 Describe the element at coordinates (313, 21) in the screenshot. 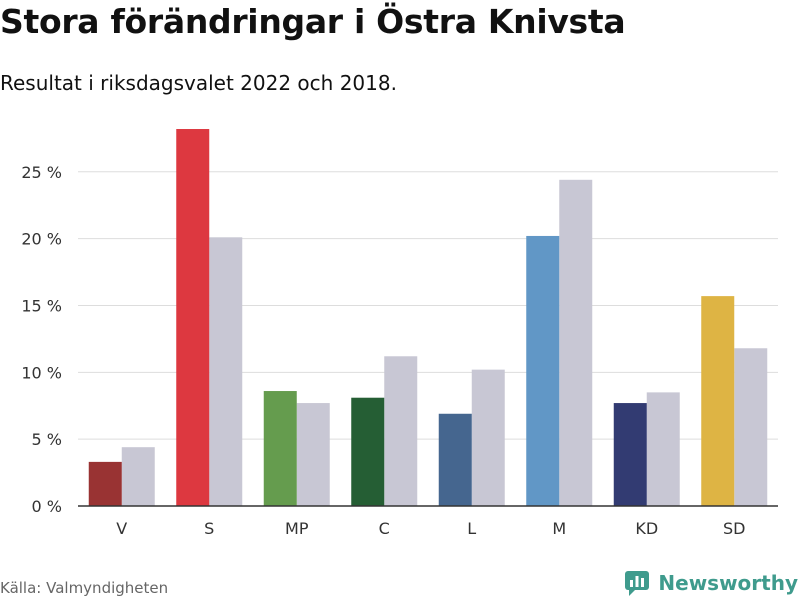

I see `chart-title: Stora förändringar i Östra Knivsta` at that location.